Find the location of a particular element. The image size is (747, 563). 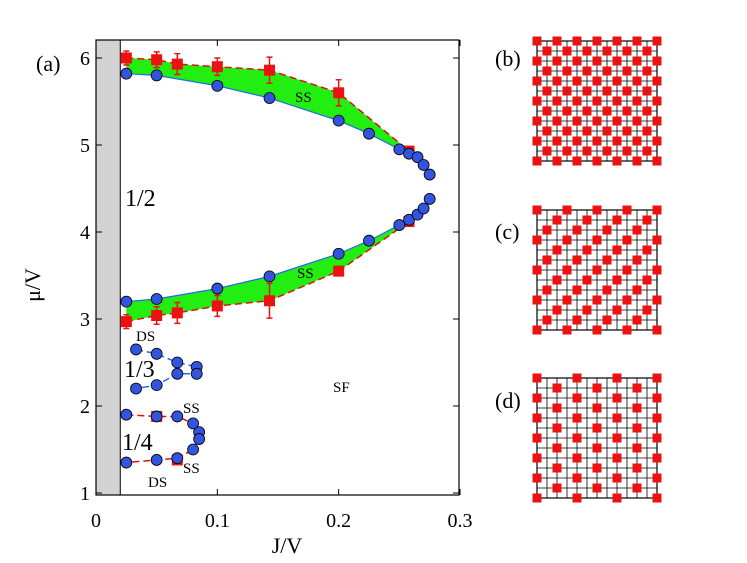

lattice-insets is located at coordinates (597, 269).